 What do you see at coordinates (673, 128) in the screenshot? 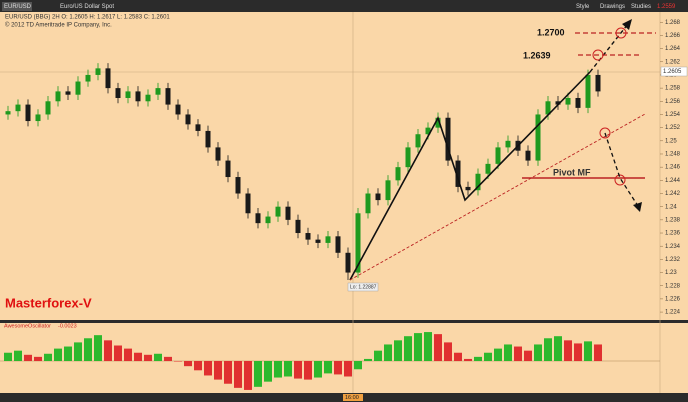
I see `y-tick-label: 1.252` at bounding box center [673, 128].